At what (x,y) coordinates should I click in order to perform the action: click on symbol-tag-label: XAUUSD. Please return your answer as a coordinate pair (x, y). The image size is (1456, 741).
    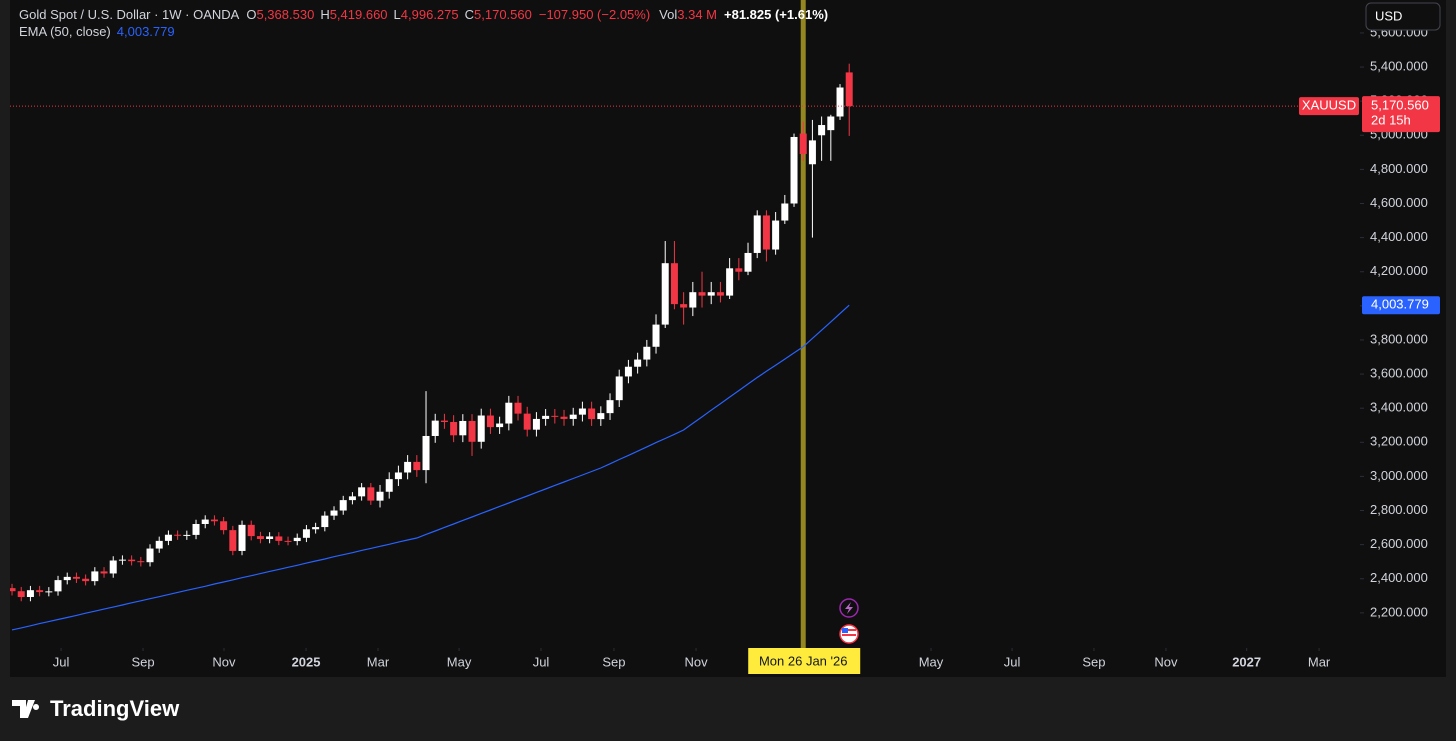
    Looking at the image, I should click on (1329, 105).